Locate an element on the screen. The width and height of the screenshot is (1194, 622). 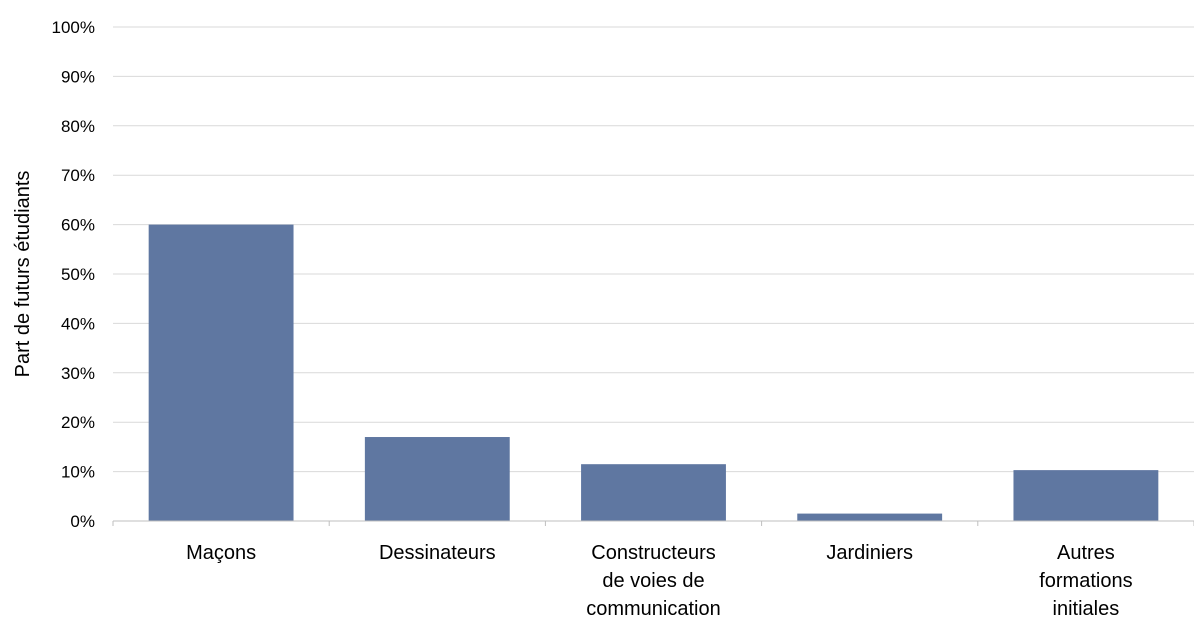
y-tick-label: 90% is located at coordinates (78, 76).